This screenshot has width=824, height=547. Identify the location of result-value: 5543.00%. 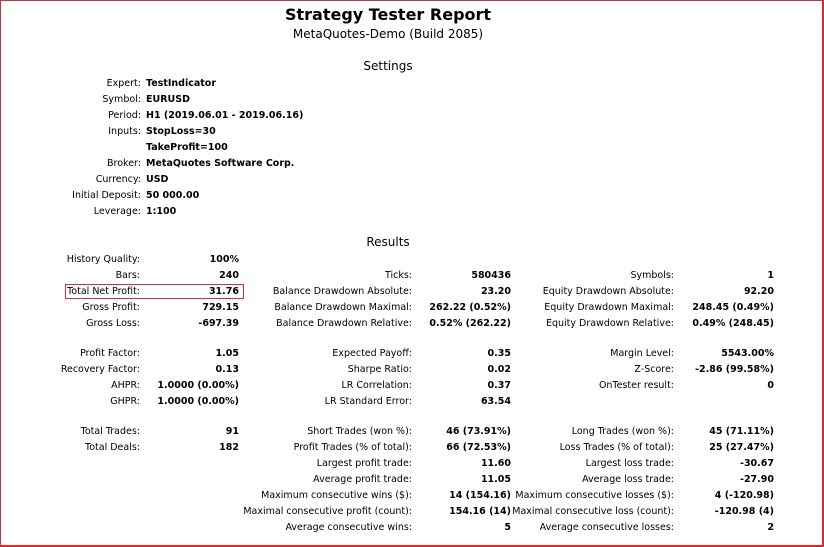
(747, 353).